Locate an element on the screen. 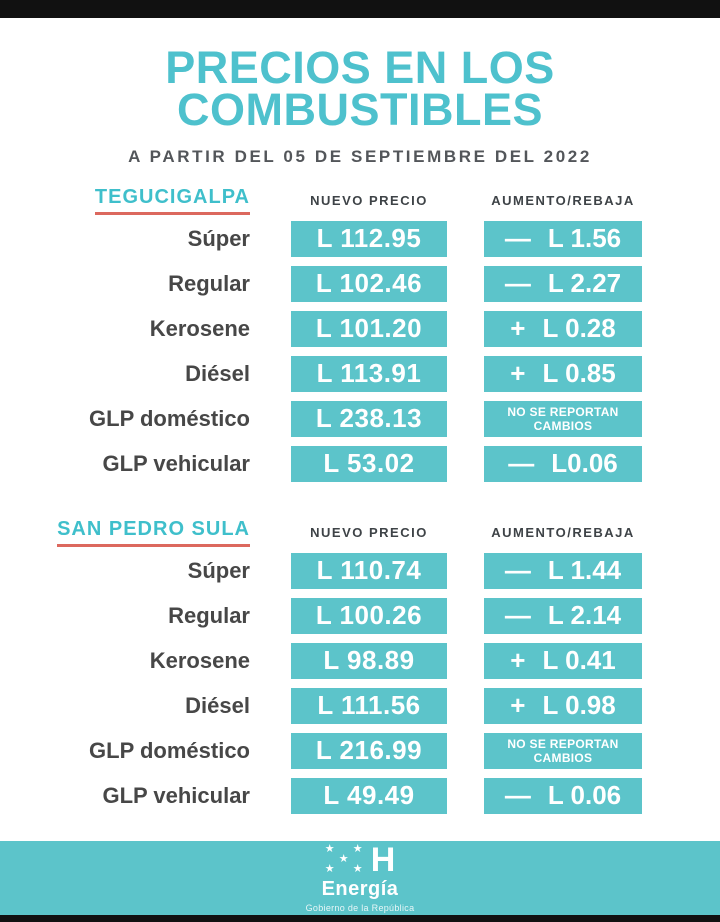  change-box: + L 0.28 is located at coordinates (563, 328).